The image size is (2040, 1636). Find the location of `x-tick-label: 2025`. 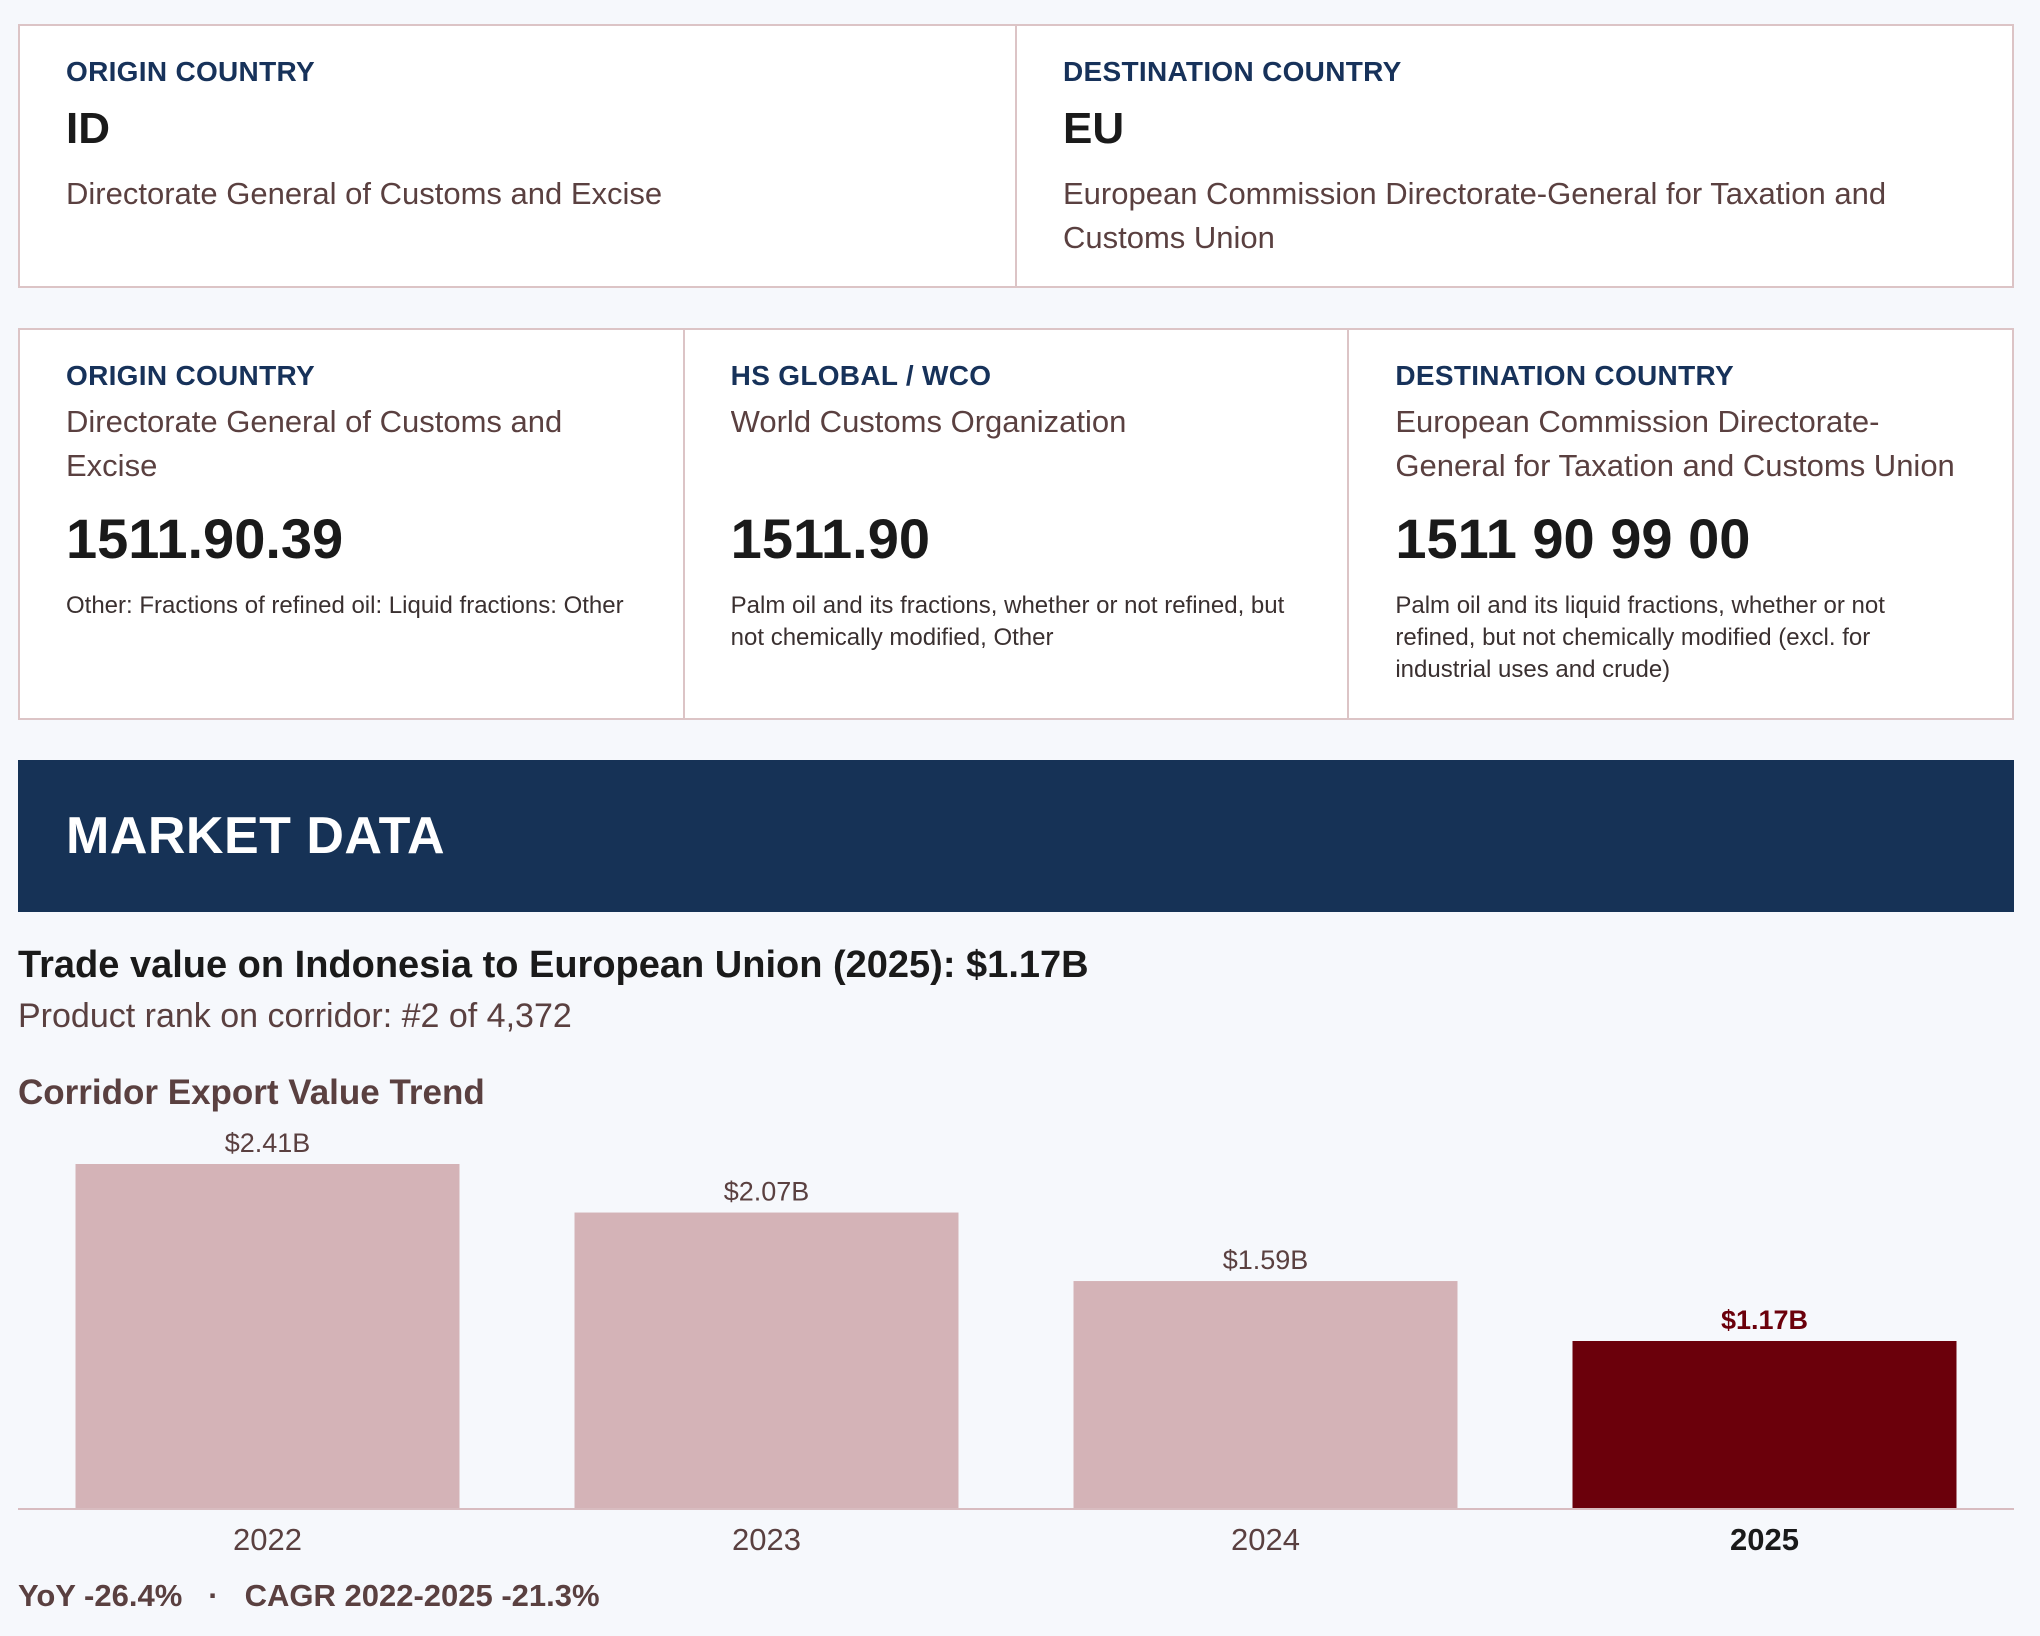

x-tick-label: 2025 is located at coordinates (1764, 1539).